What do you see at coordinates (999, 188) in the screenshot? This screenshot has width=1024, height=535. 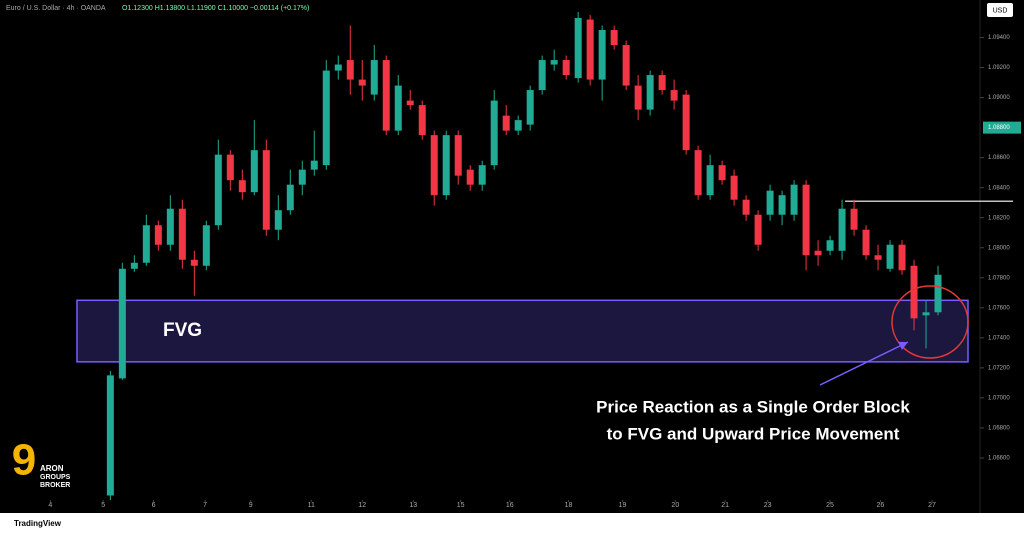 I see `y-tick-label: 1.08400` at bounding box center [999, 188].